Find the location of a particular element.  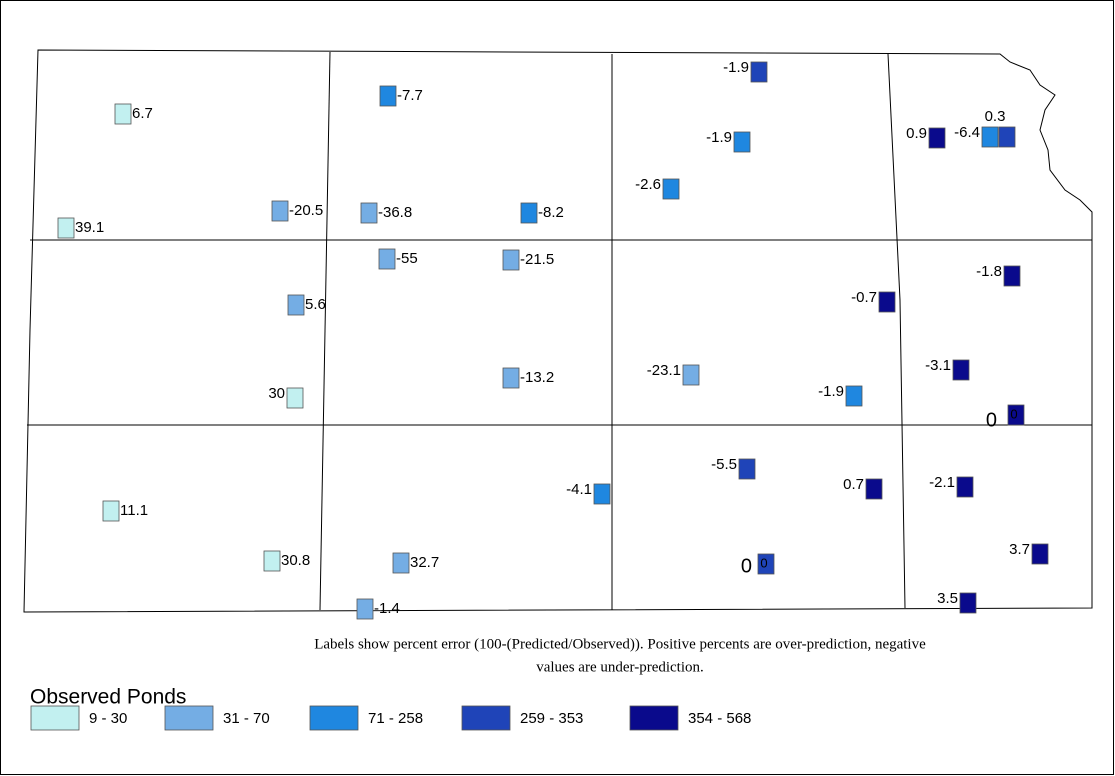

site-label: -20.5 is located at coordinates (306, 210).